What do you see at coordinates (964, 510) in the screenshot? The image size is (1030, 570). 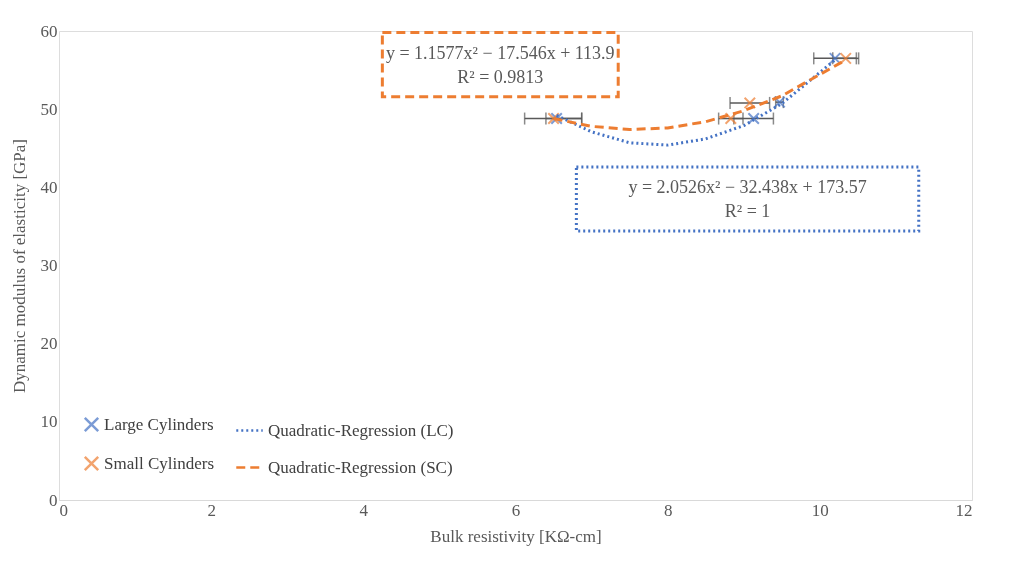 I see `x-tick-label: 12` at bounding box center [964, 510].